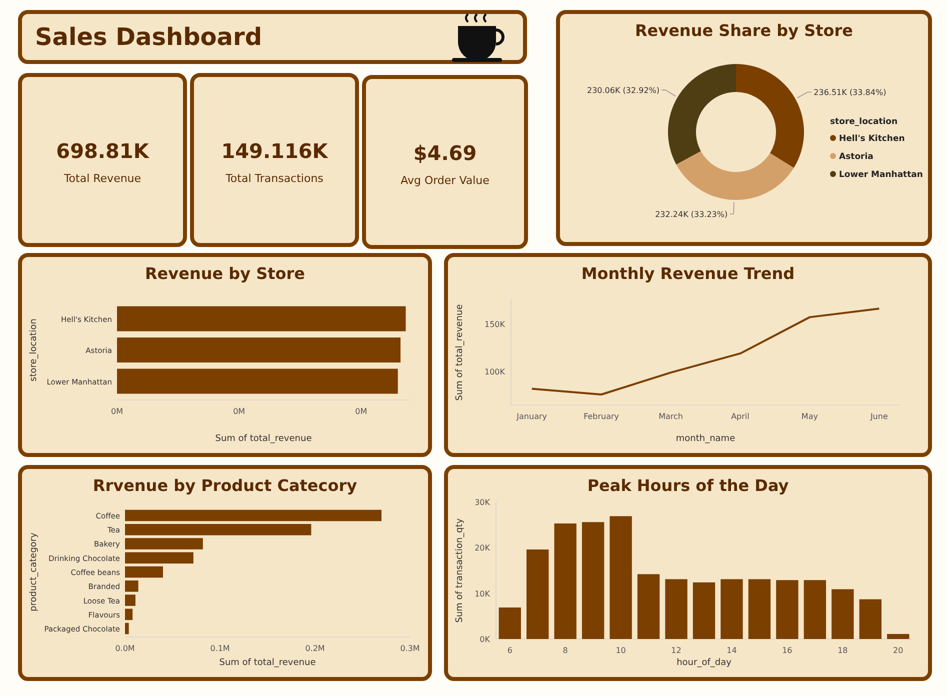 This screenshot has width=947, height=696. I want to click on text: Total Transactions, so click(274, 178).